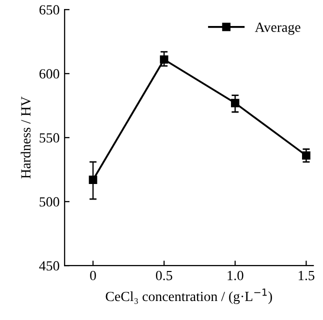  Describe the element at coordinates (164, 275) in the screenshot. I see `x-tick-label: 0.5` at that location.